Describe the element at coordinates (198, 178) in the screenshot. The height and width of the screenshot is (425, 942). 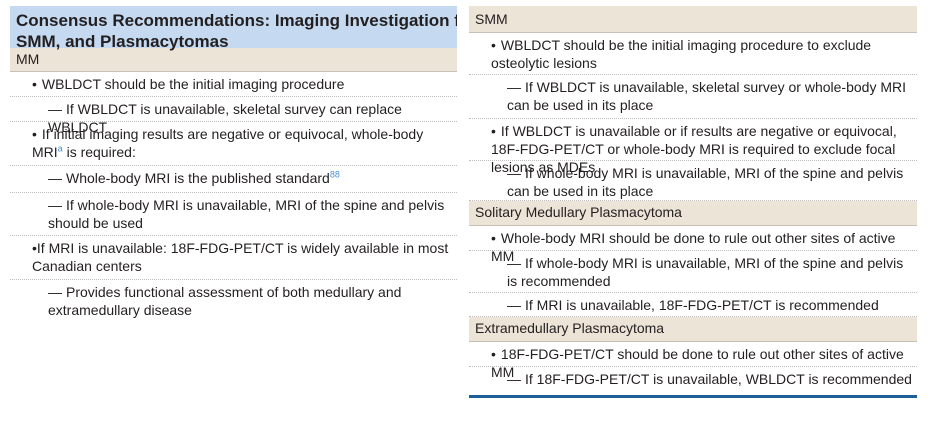
I see `item-text: Whole-body MRI is the published standard` at that location.